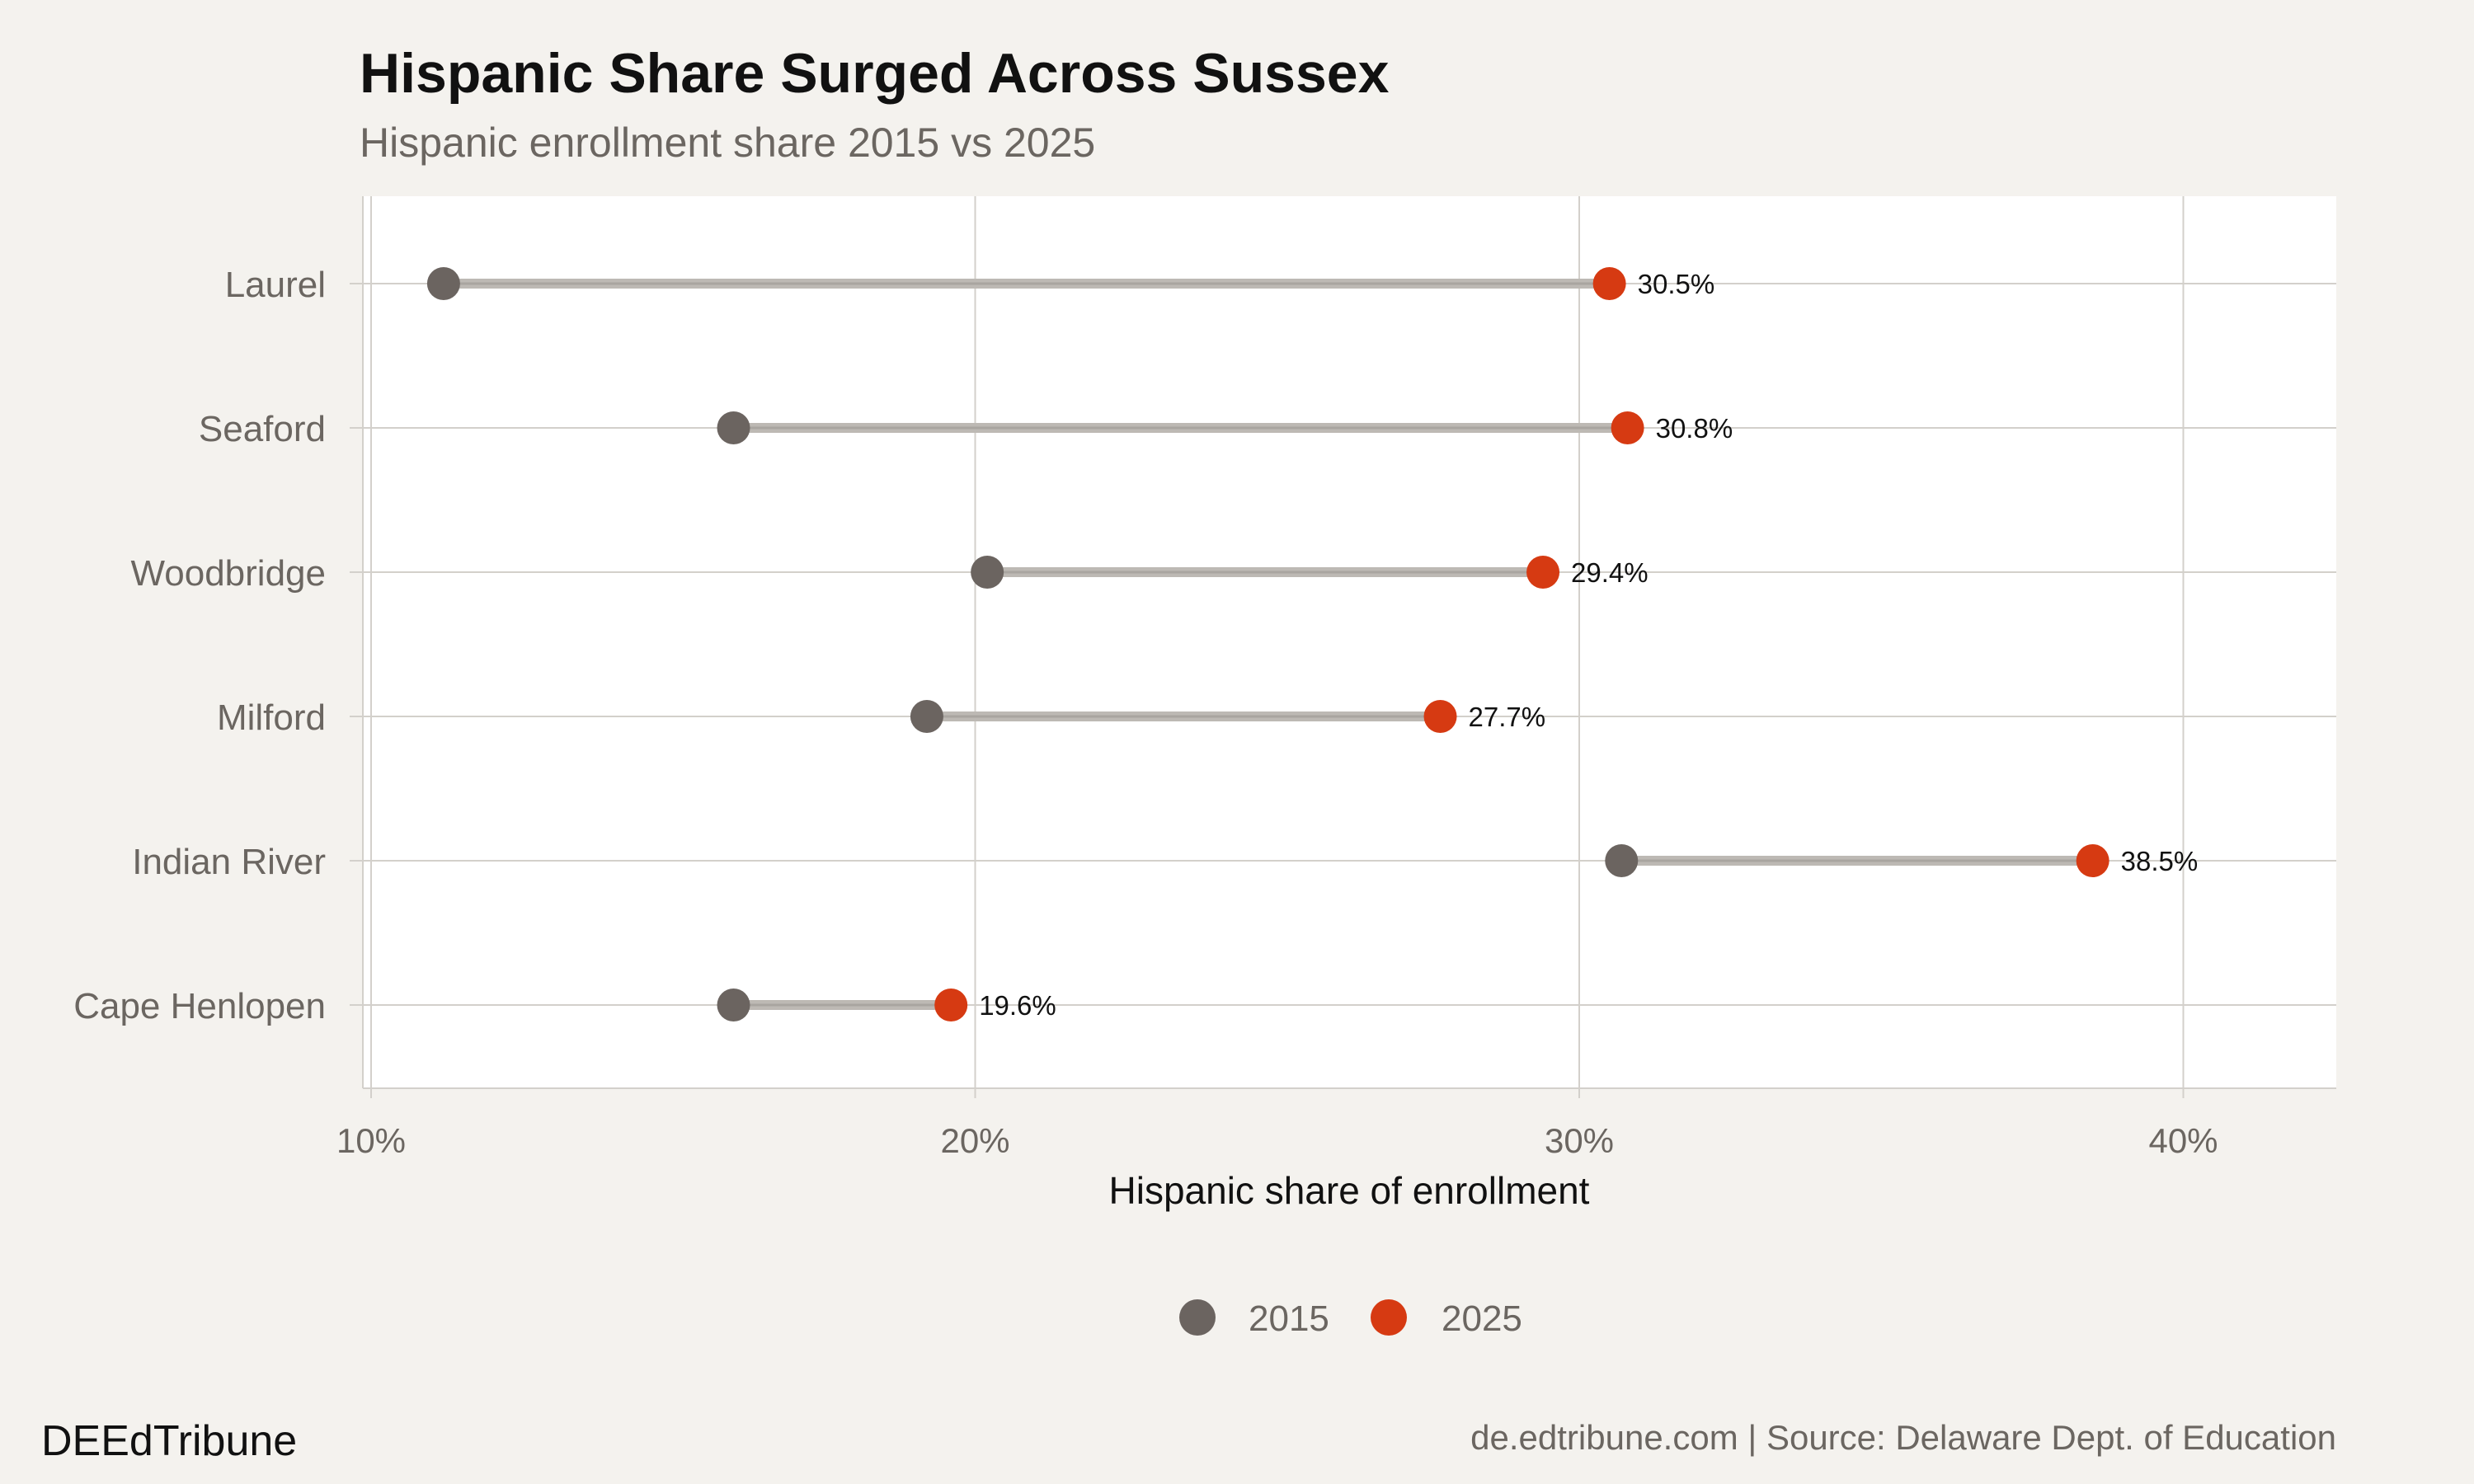 This screenshot has width=2474, height=1484. I want to click on data-label: 29.4%, so click(1610, 572).